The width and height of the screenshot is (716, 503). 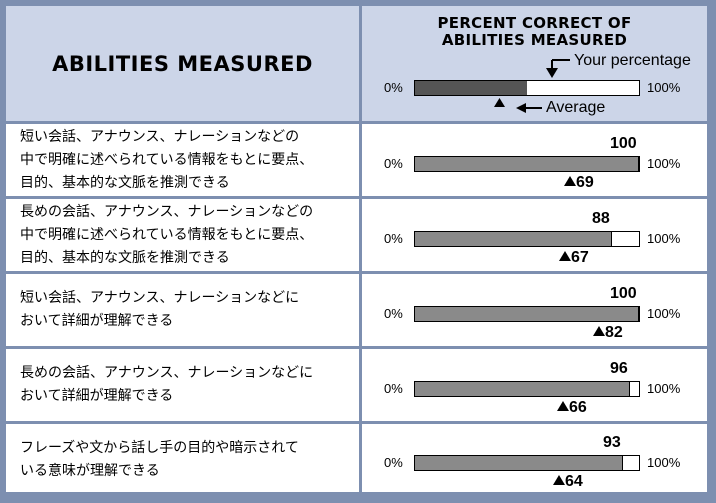 I want to click on percent-bar-cell: 0% 100% 93 64, so click(x=534, y=459).